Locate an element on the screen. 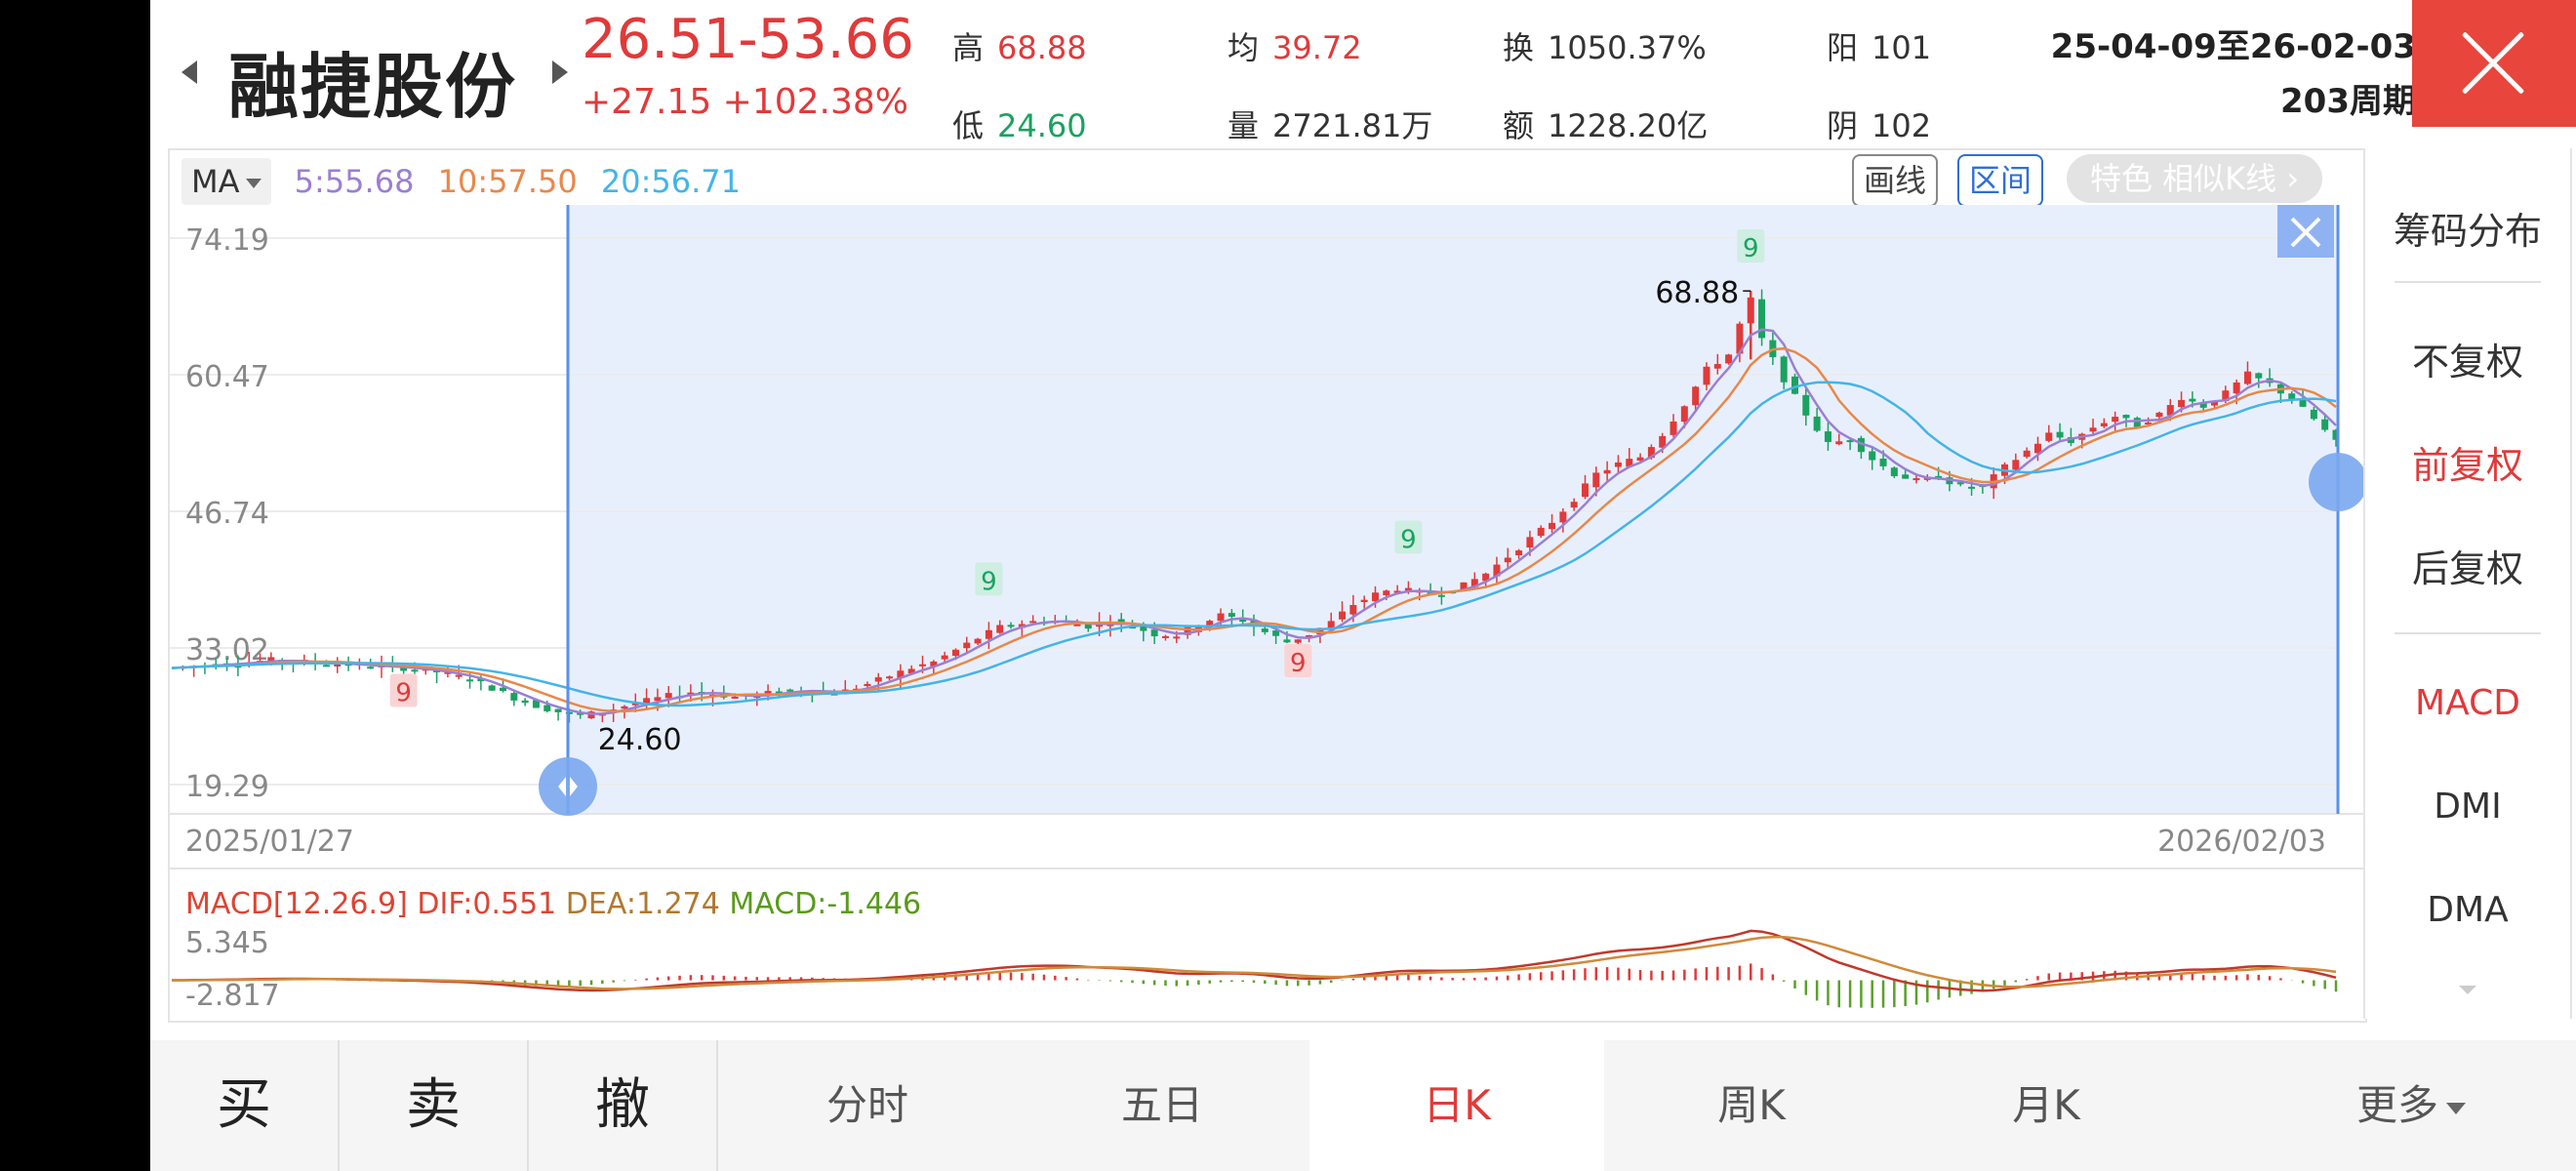 This screenshot has width=2576, height=1171. tab-weekly-k: 周K is located at coordinates (1751, 1105).